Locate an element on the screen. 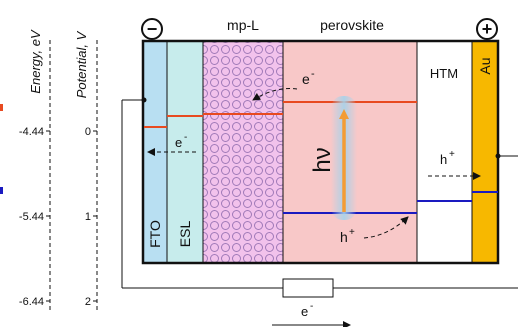  electron-label-perovskite: e - is located at coordinates (308, 77).